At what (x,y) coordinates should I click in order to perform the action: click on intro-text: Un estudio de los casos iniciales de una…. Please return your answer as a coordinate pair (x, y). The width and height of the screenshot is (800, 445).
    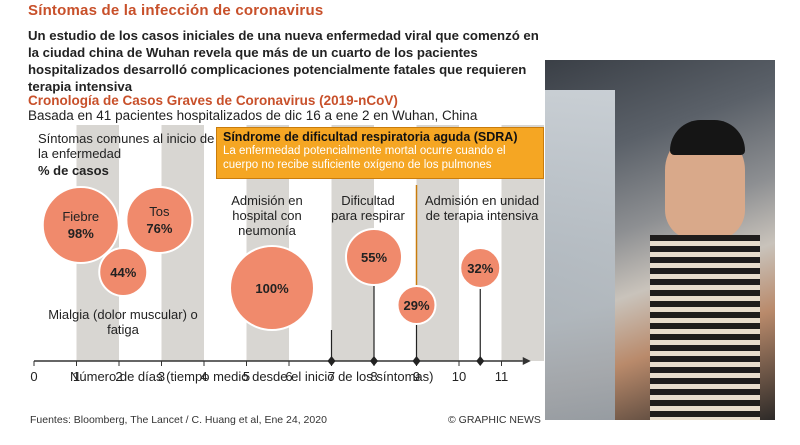
    Looking at the image, I should click on (283, 61).